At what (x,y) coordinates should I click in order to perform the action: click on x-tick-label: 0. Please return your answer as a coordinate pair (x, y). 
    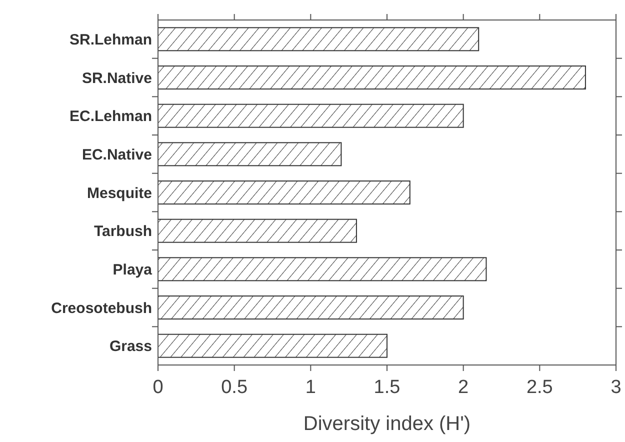
    Looking at the image, I should click on (158, 387).